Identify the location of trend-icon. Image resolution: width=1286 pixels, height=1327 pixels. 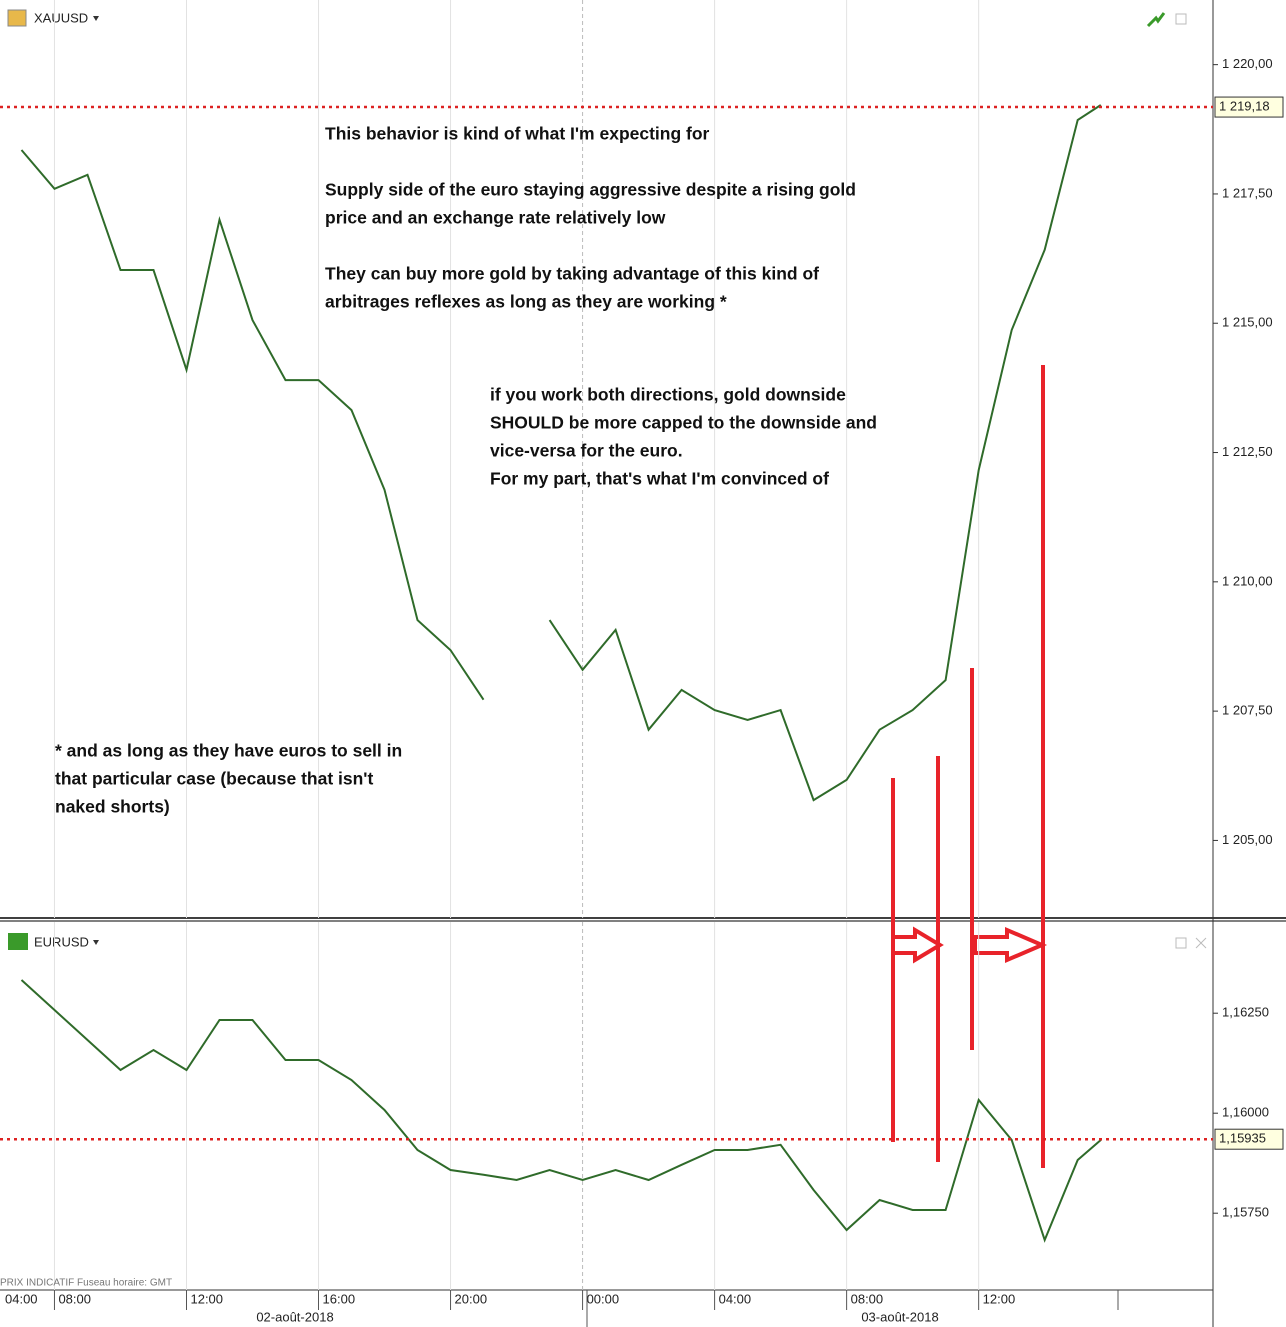
(1156, 20).